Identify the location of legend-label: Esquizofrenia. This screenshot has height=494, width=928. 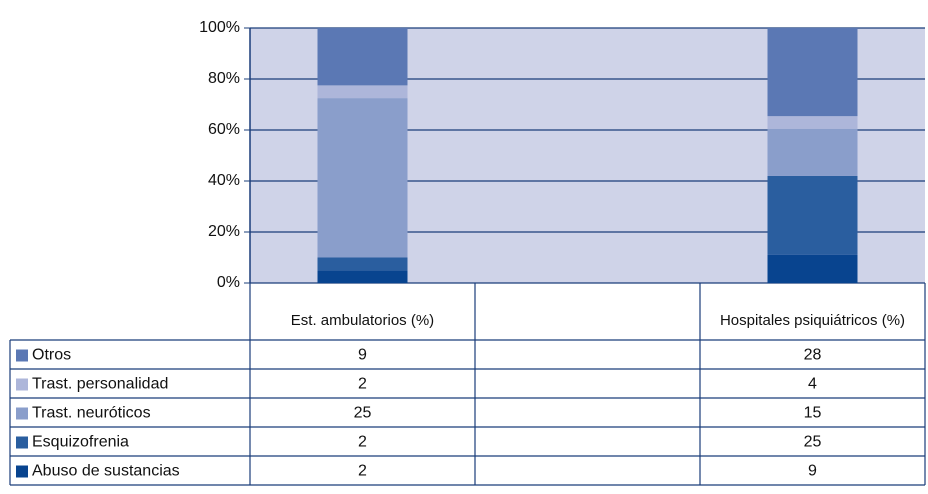
(80, 442).